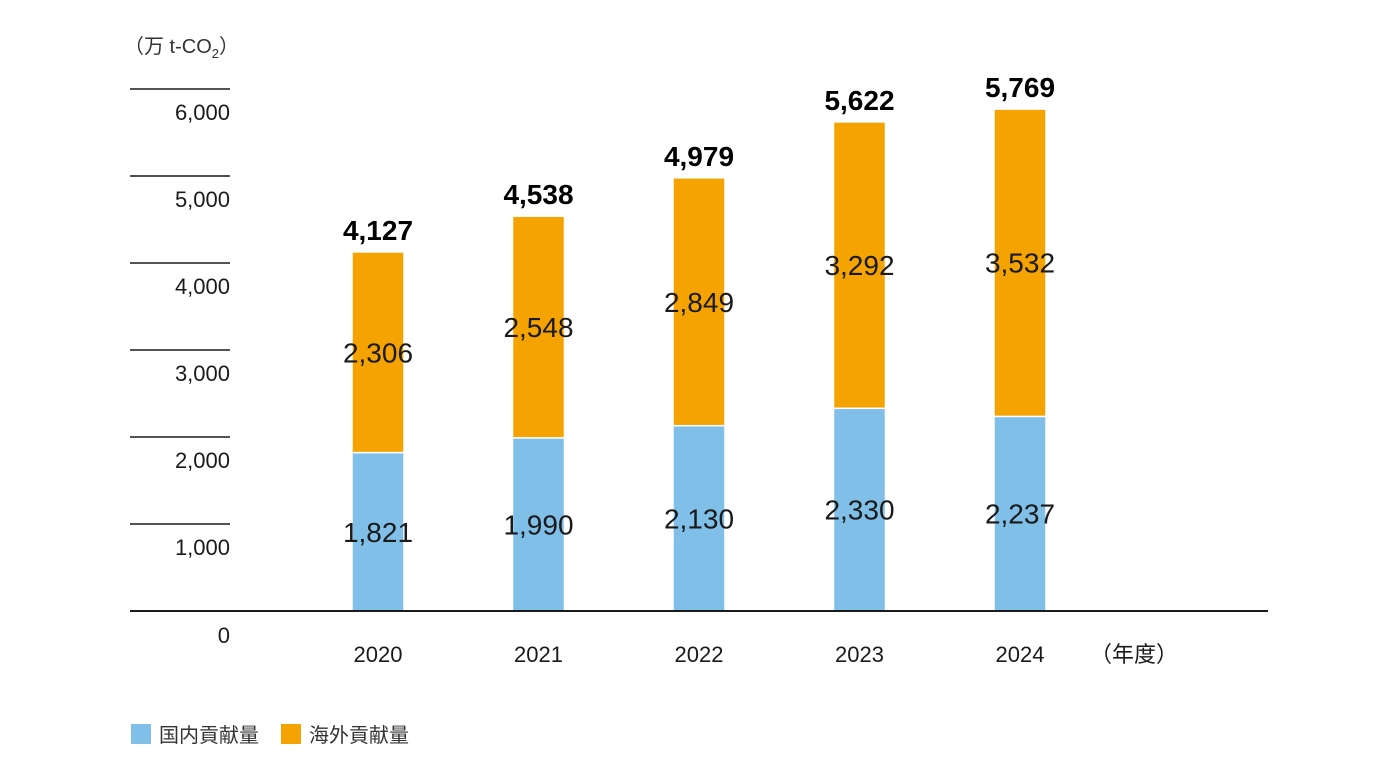  I want to click on bar-total-label: 4,127, so click(378, 230).